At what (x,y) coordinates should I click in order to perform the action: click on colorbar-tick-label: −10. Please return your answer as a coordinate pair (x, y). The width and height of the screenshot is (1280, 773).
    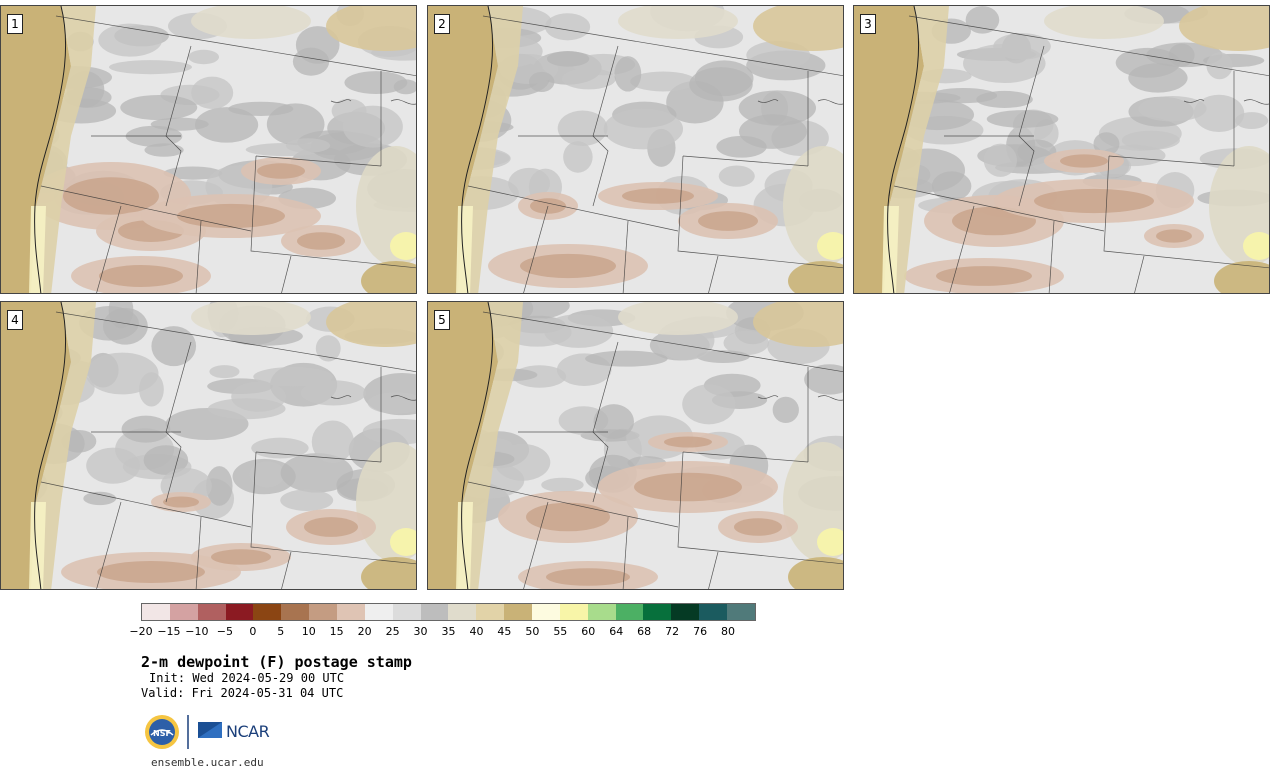
    Looking at the image, I should click on (197, 631).